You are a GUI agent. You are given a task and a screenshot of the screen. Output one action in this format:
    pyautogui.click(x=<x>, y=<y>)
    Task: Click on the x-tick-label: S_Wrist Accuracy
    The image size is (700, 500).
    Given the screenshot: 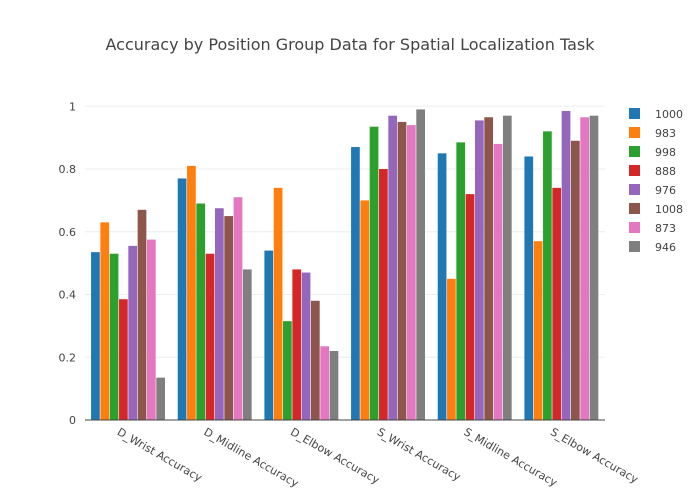 What is the action you would take?
    pyautogui.click(x=419, y=454)
    